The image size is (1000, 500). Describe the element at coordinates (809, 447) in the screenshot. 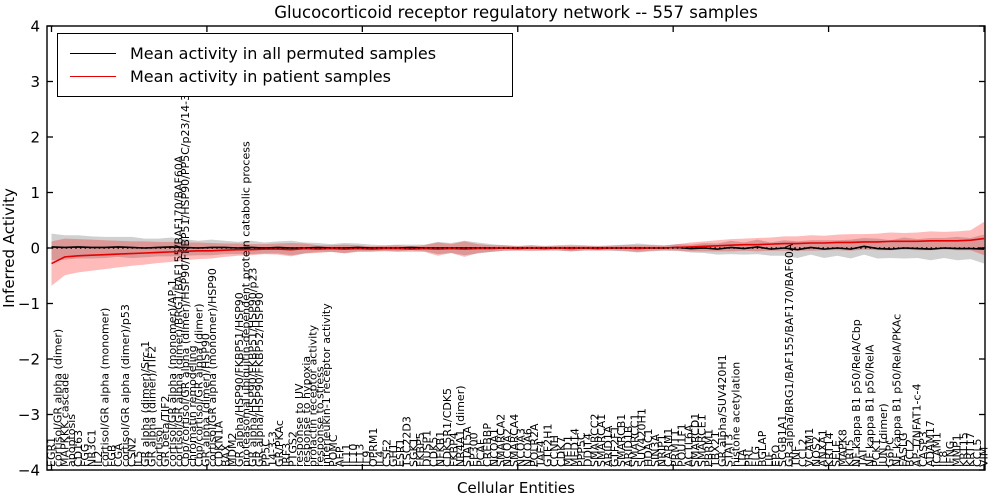

I see `entity-label: VCAM1` at that location.